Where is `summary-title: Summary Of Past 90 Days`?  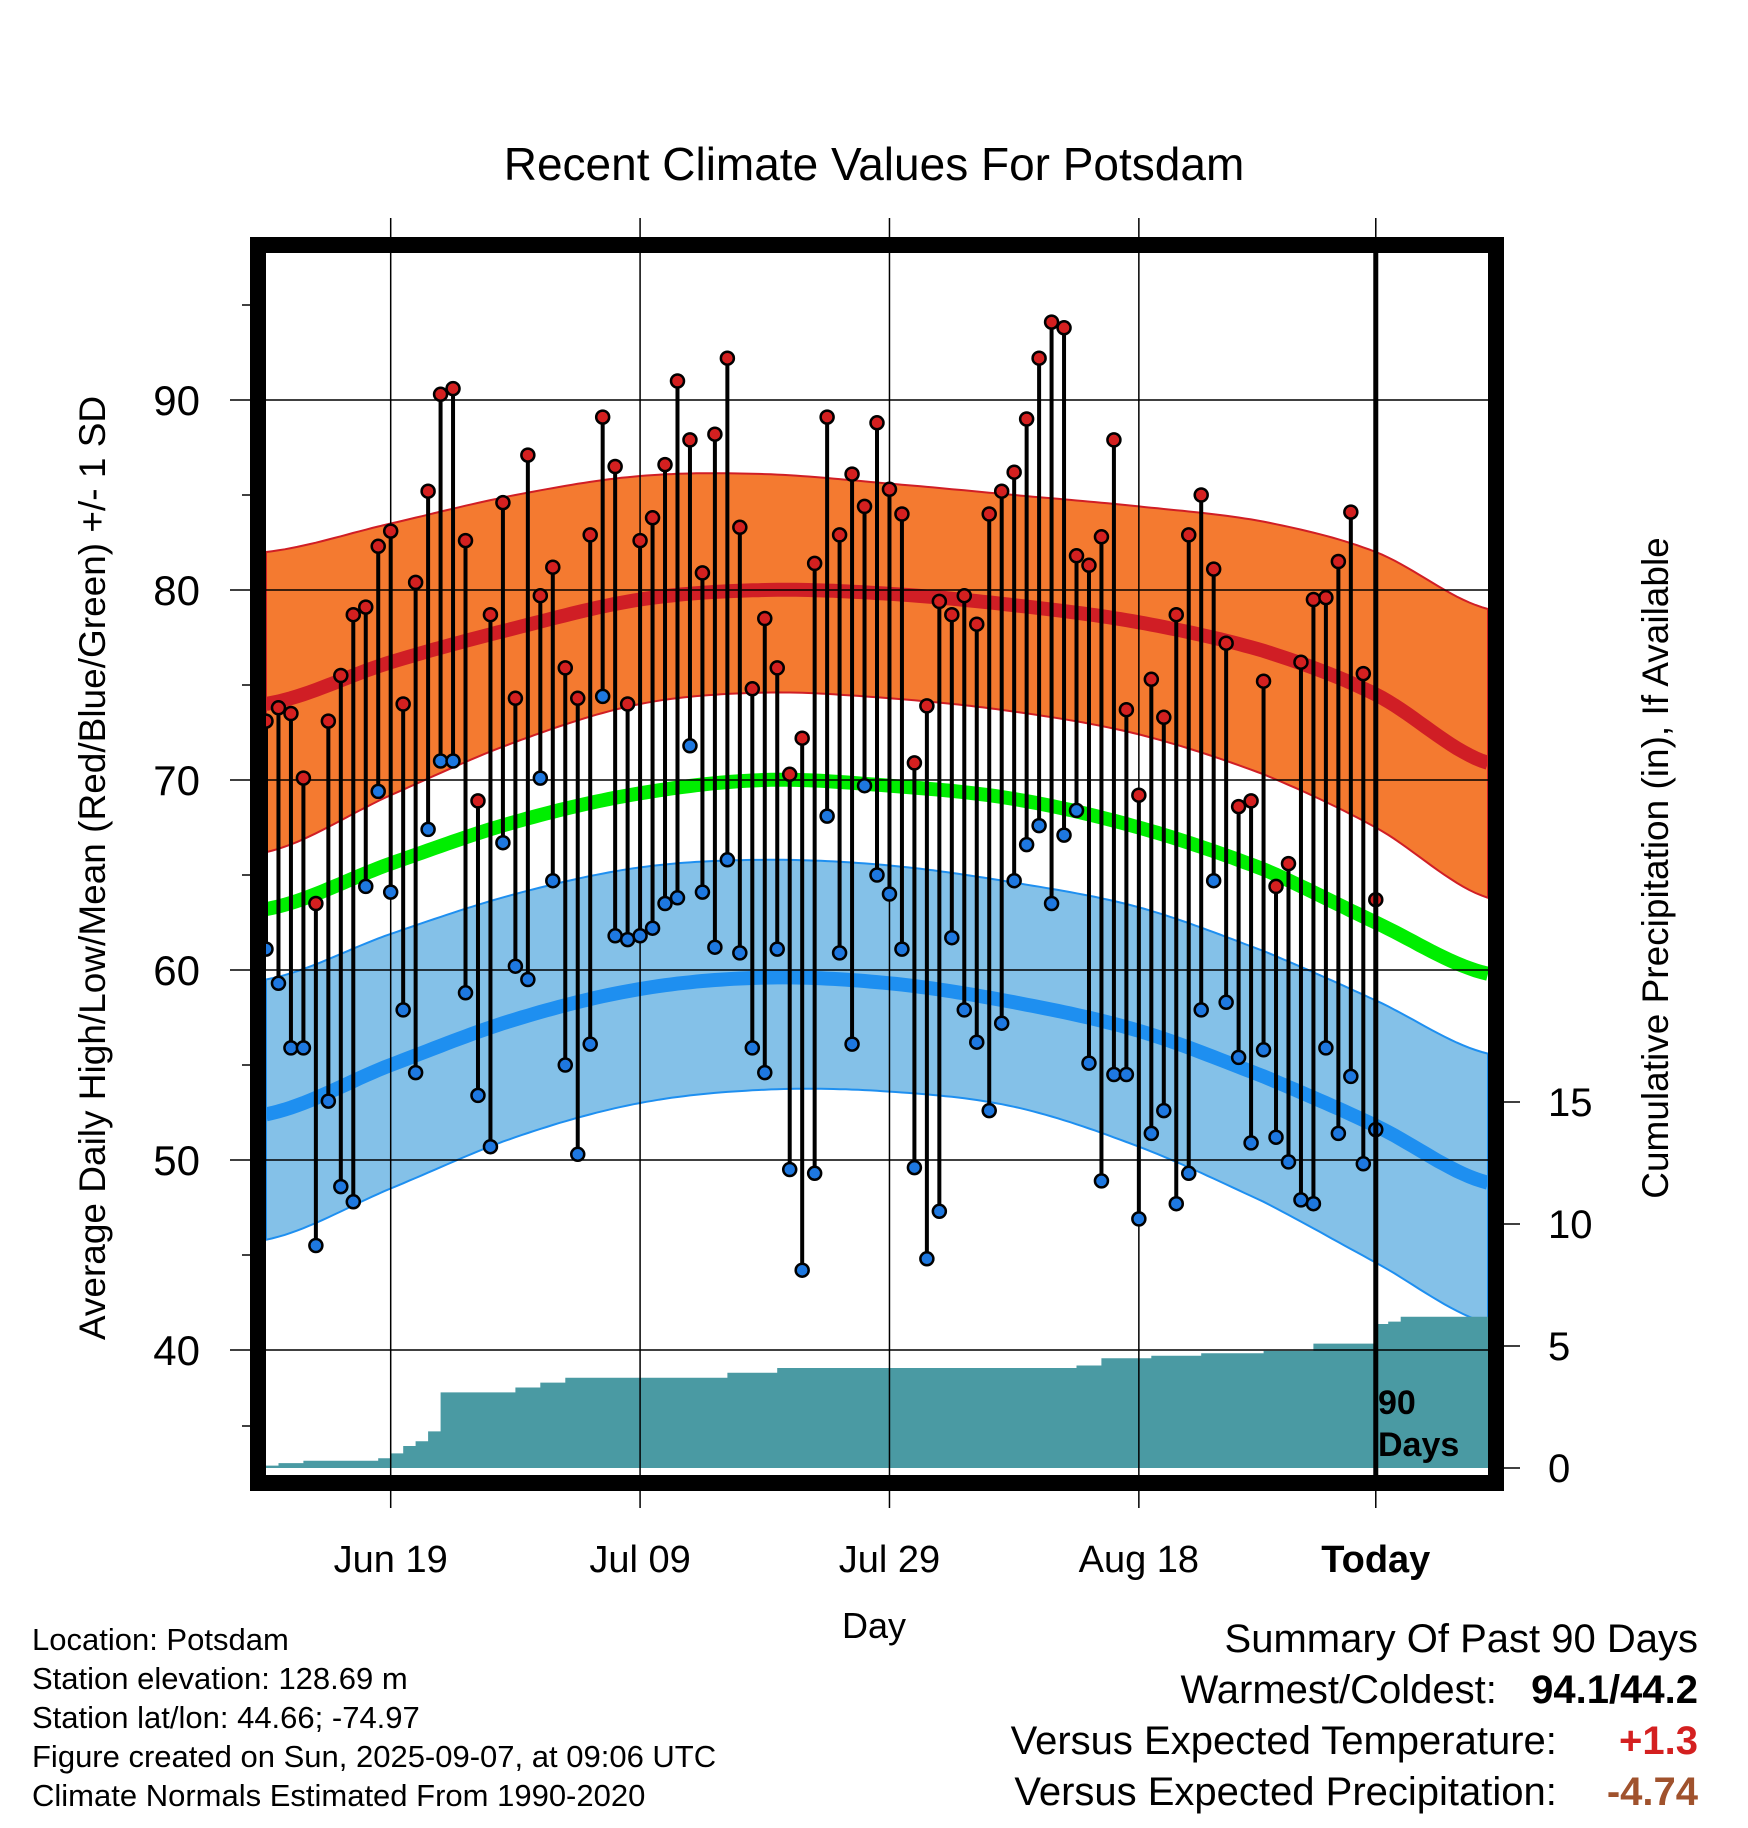
summary-title: Summary Of Past 90 Days is located at coordinates (1461, 1639).